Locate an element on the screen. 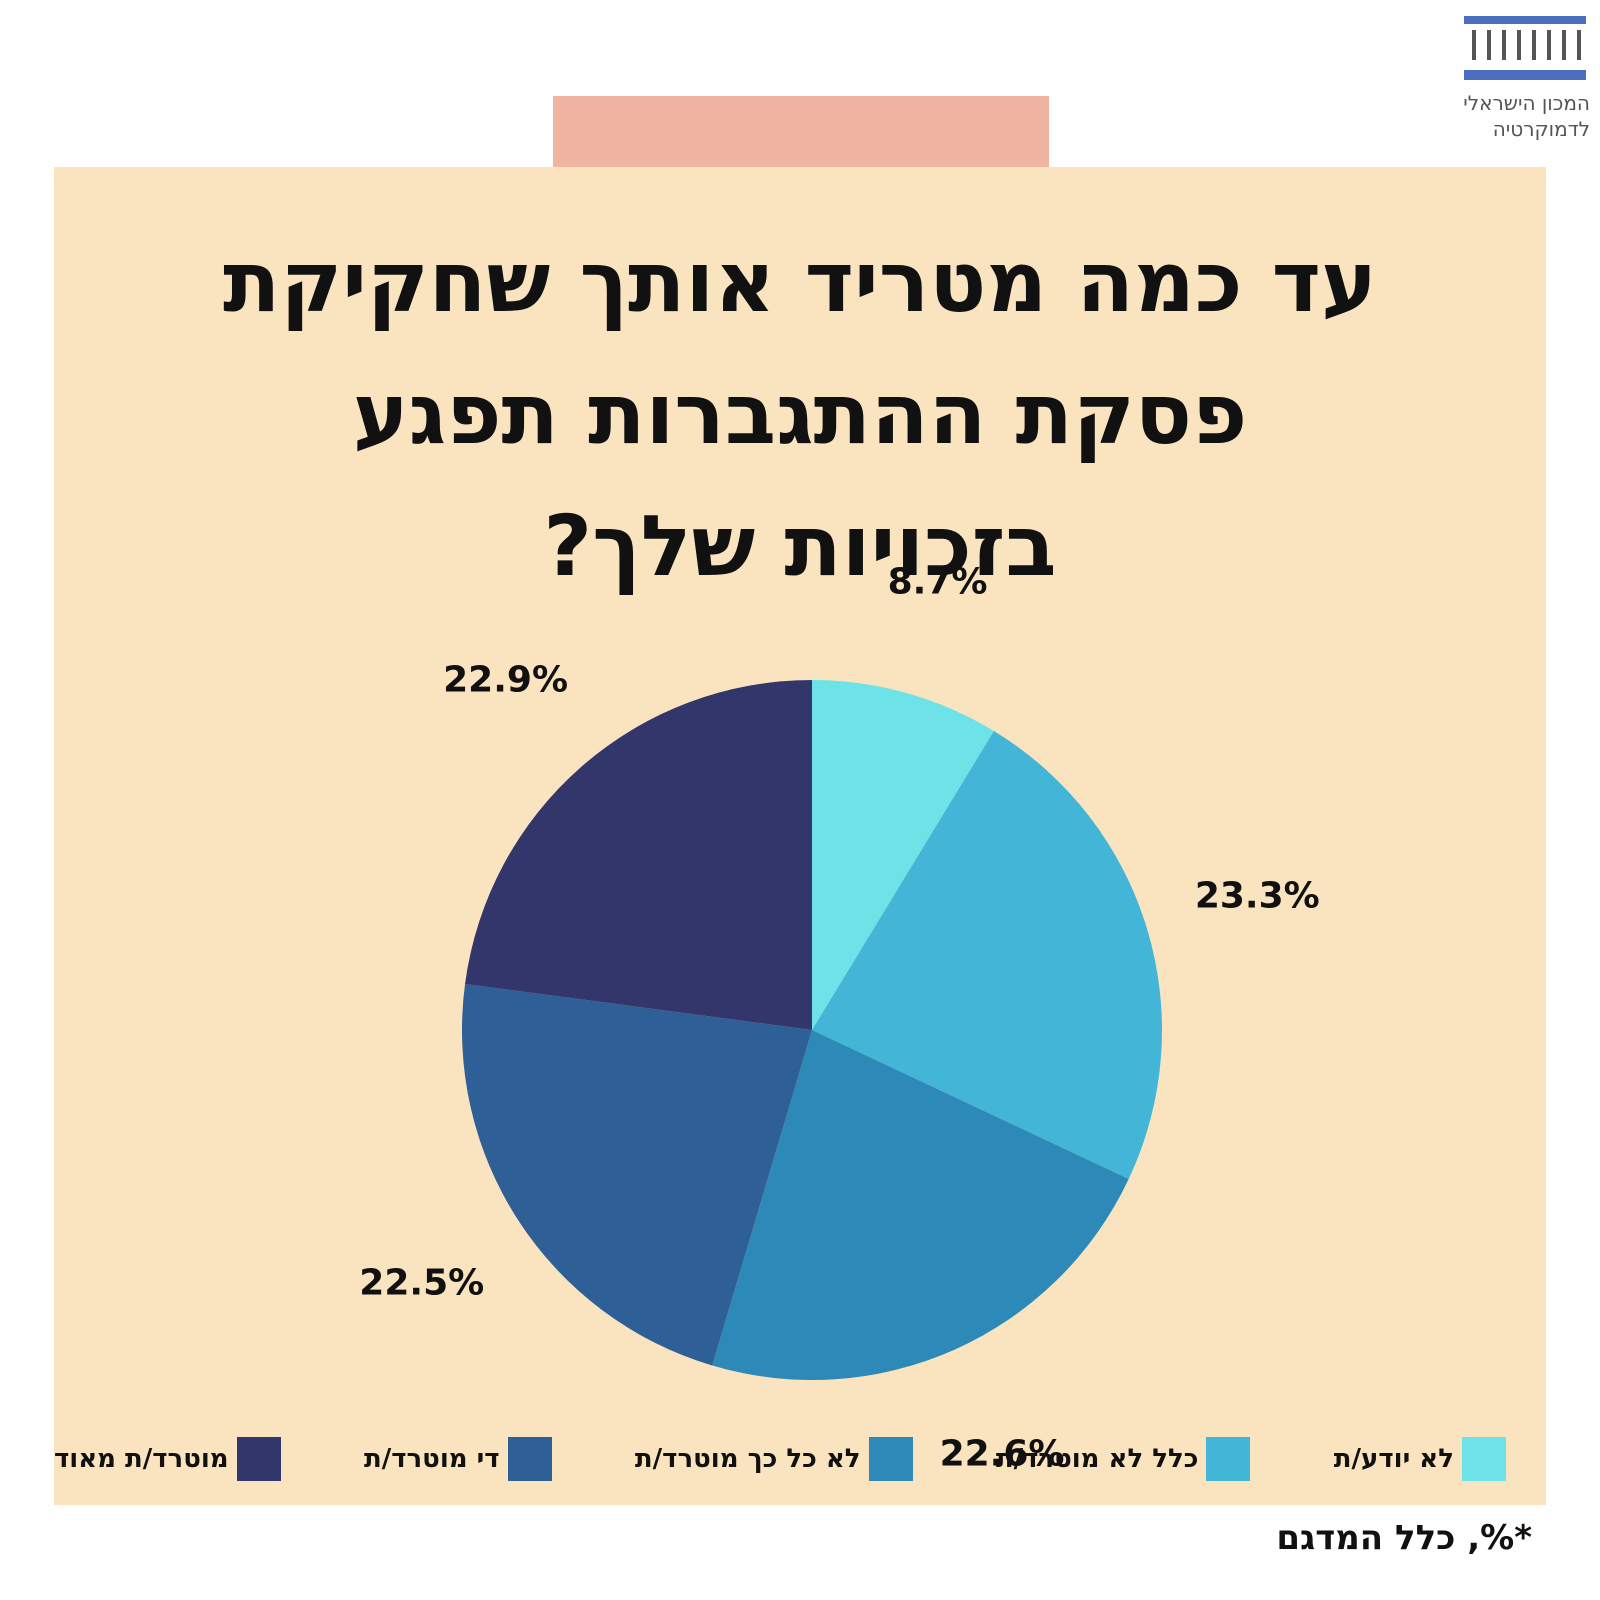  logo-text: המכון הישראלי לדמוקרטיה is located at coordinates (1520, 116).